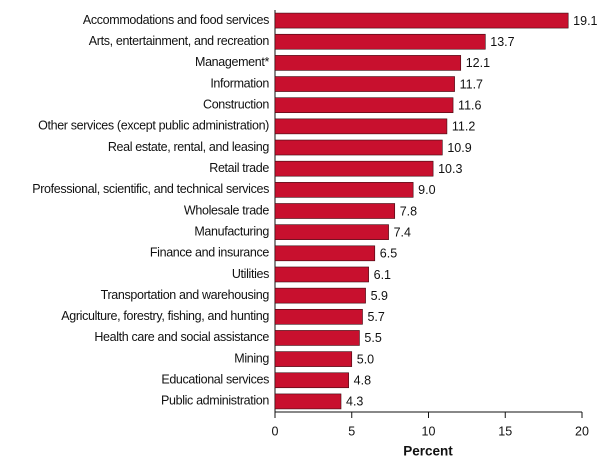 Image resolution: width=600 pixels, height=468 pixels. What do you see at coordinates (379, 296) in the screenshot?
I see `data-label: 5.9` at bounding box center [379, 296].